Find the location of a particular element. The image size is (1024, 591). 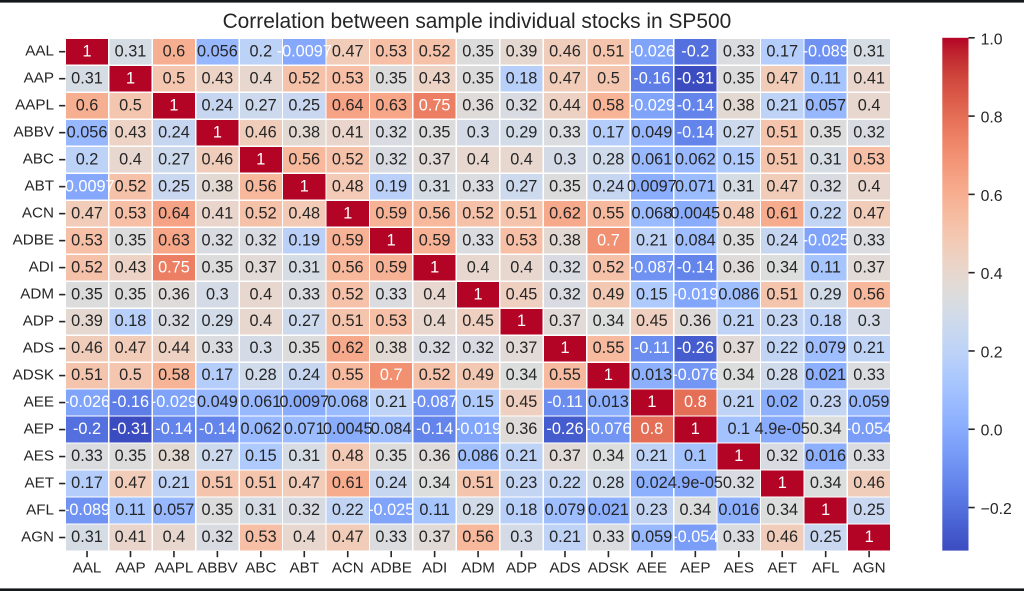

svg-text: 0.8 is located at coordinates (695, 402).